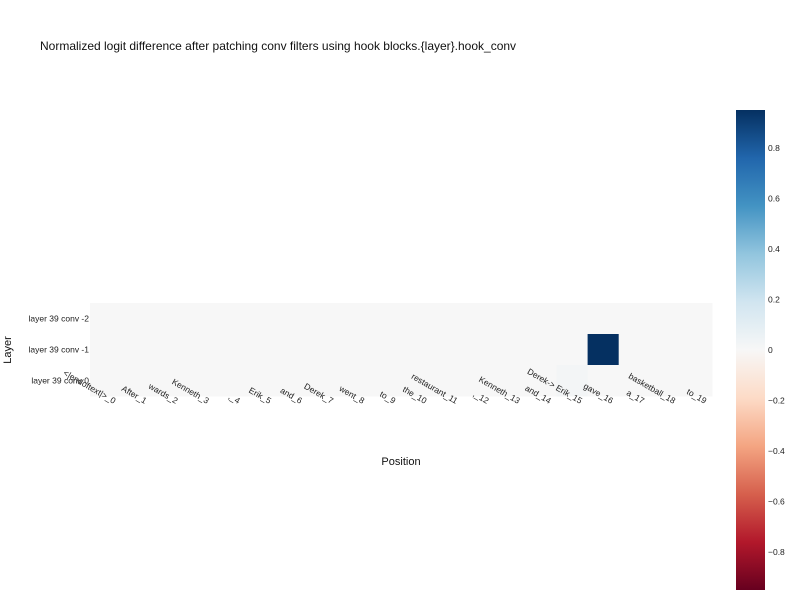 Image resolution: width=800 pixels, height=600 pixels. I want to click on colorbar, so click(750, 350).